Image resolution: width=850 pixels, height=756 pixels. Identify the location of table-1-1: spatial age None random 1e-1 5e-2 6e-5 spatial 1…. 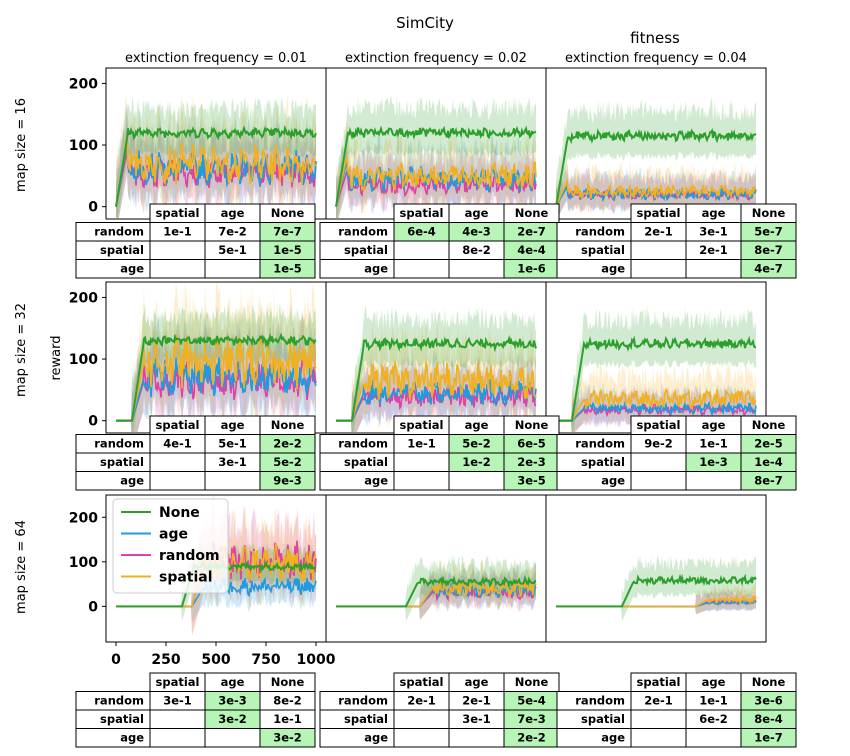
(439, 453).